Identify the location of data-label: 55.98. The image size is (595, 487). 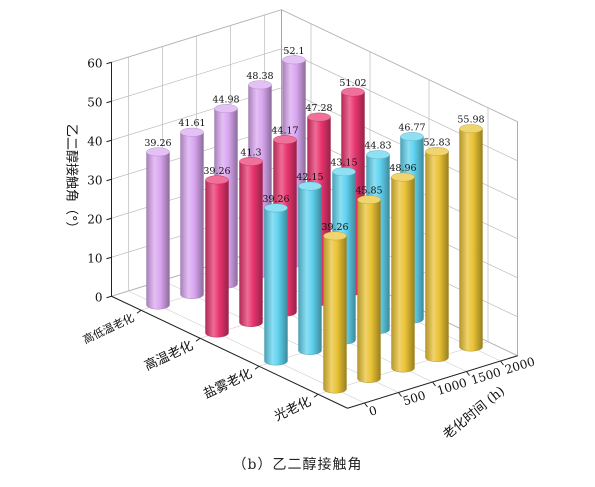
(470, 120).